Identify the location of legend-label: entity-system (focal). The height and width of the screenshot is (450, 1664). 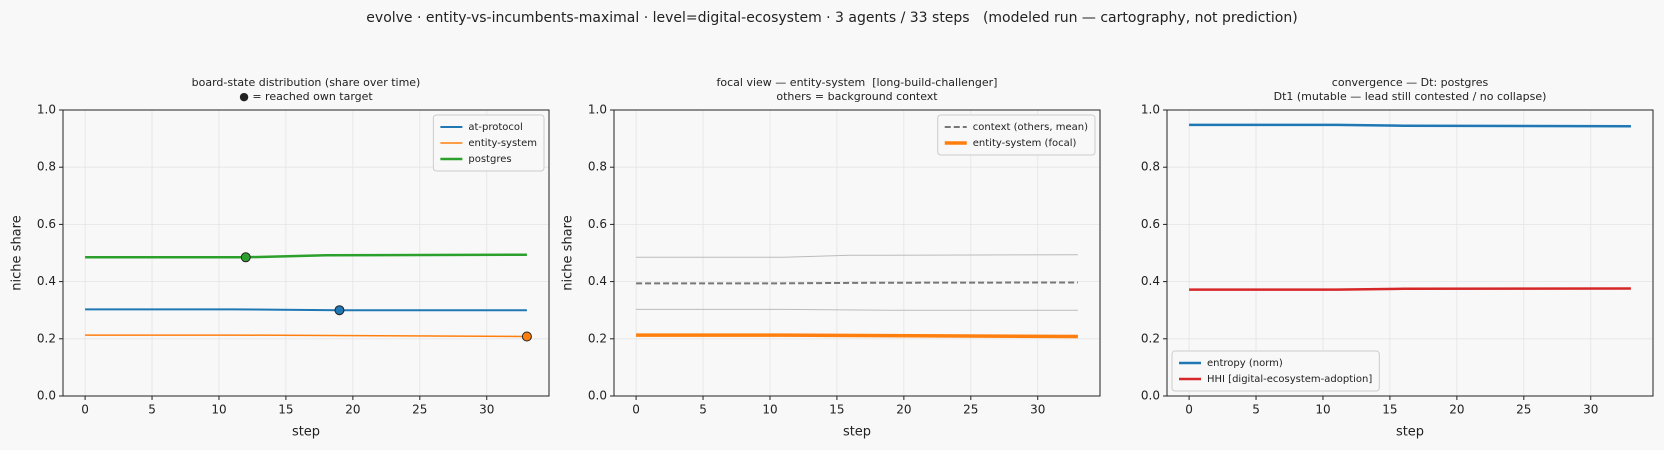
(1025, 143).